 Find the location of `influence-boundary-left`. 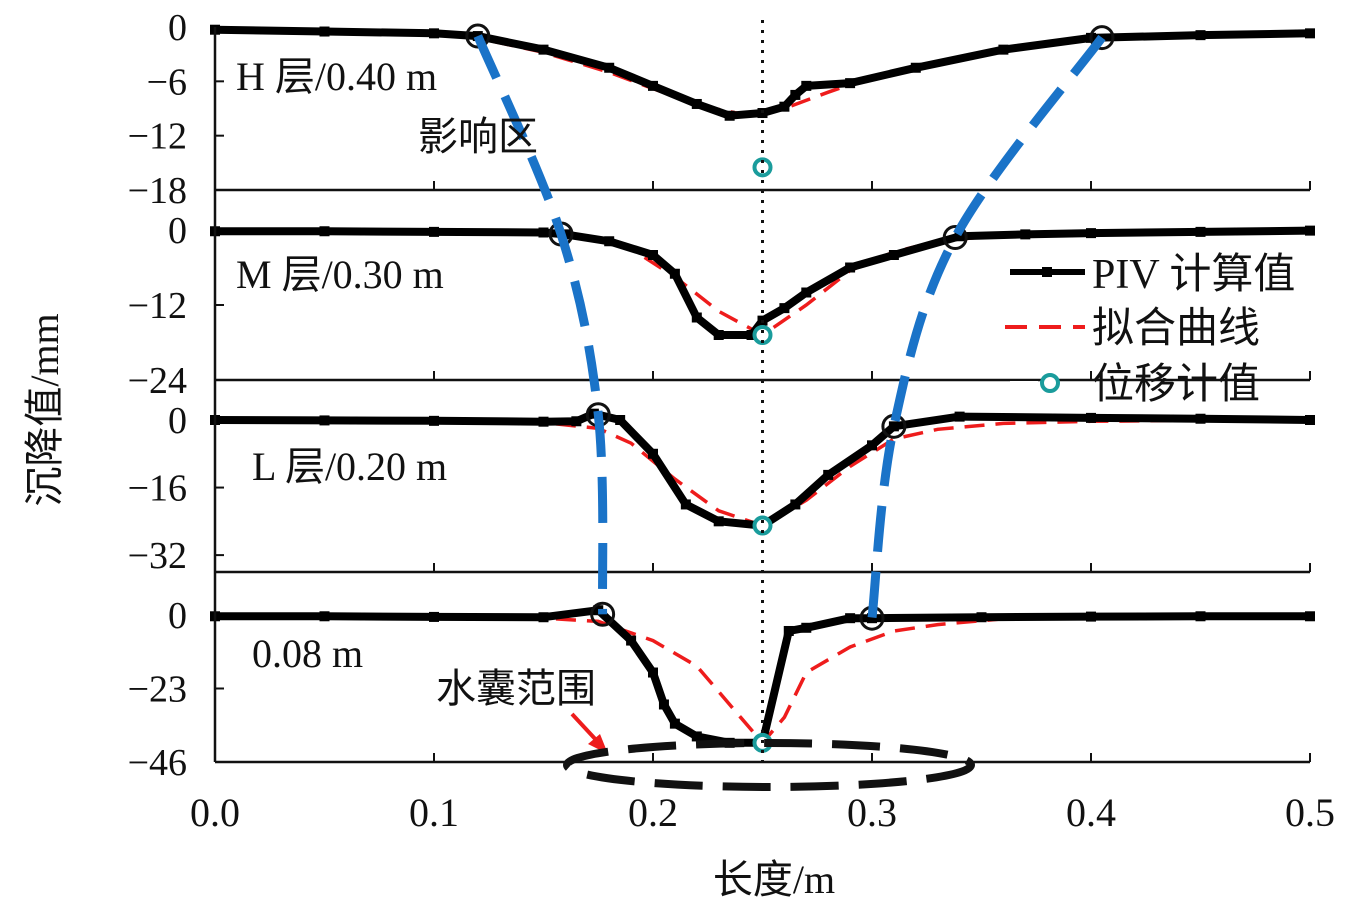

influence-boundary-left is located at coordinates (540, 324).